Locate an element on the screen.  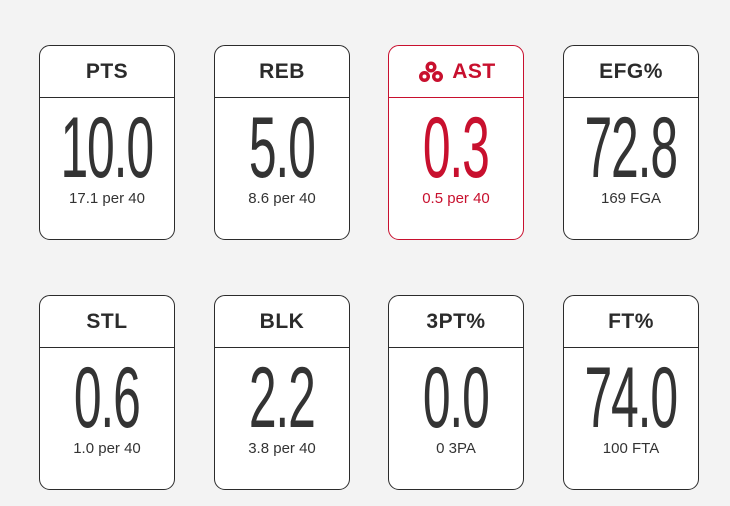
card-header: FT% is located at coordinates (631, 322).